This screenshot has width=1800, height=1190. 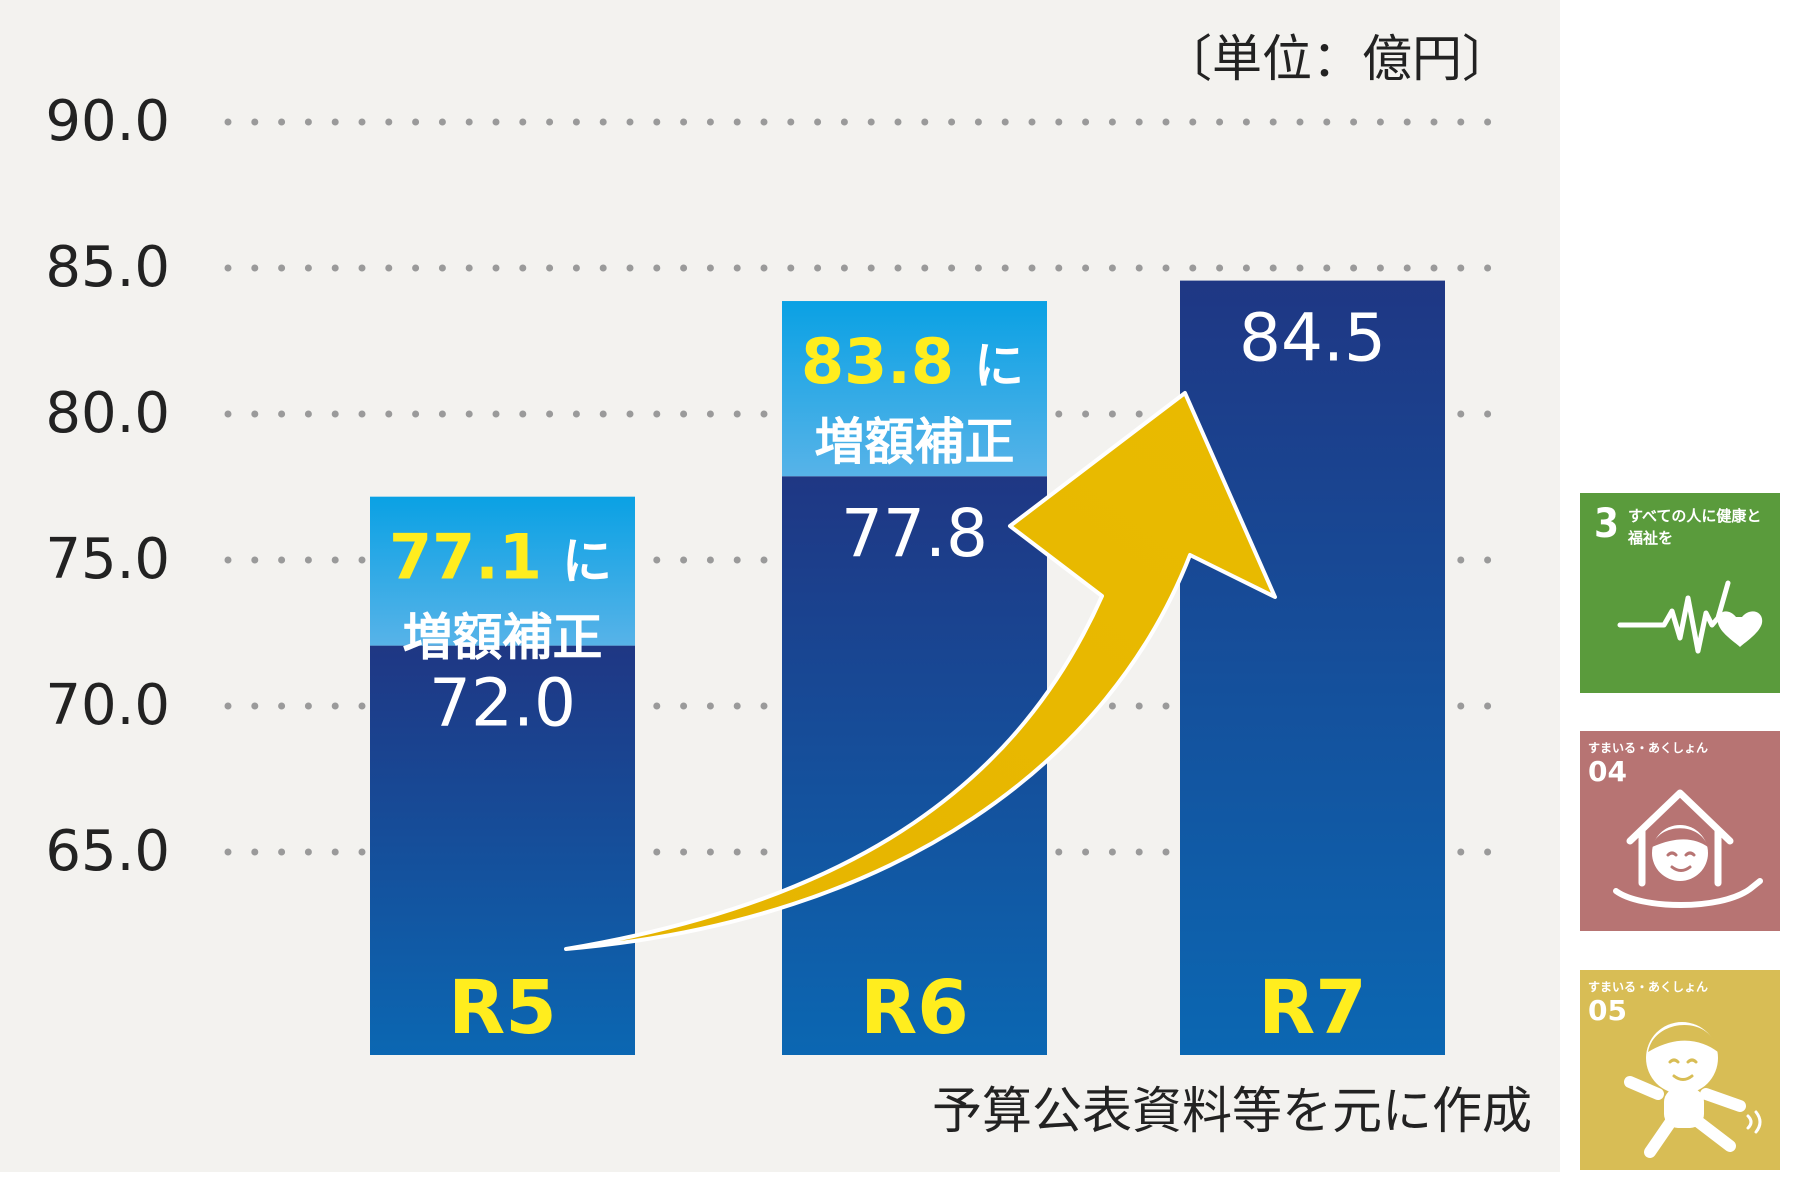 I want to click on category-label: R5, so click(x=502, y=1008).